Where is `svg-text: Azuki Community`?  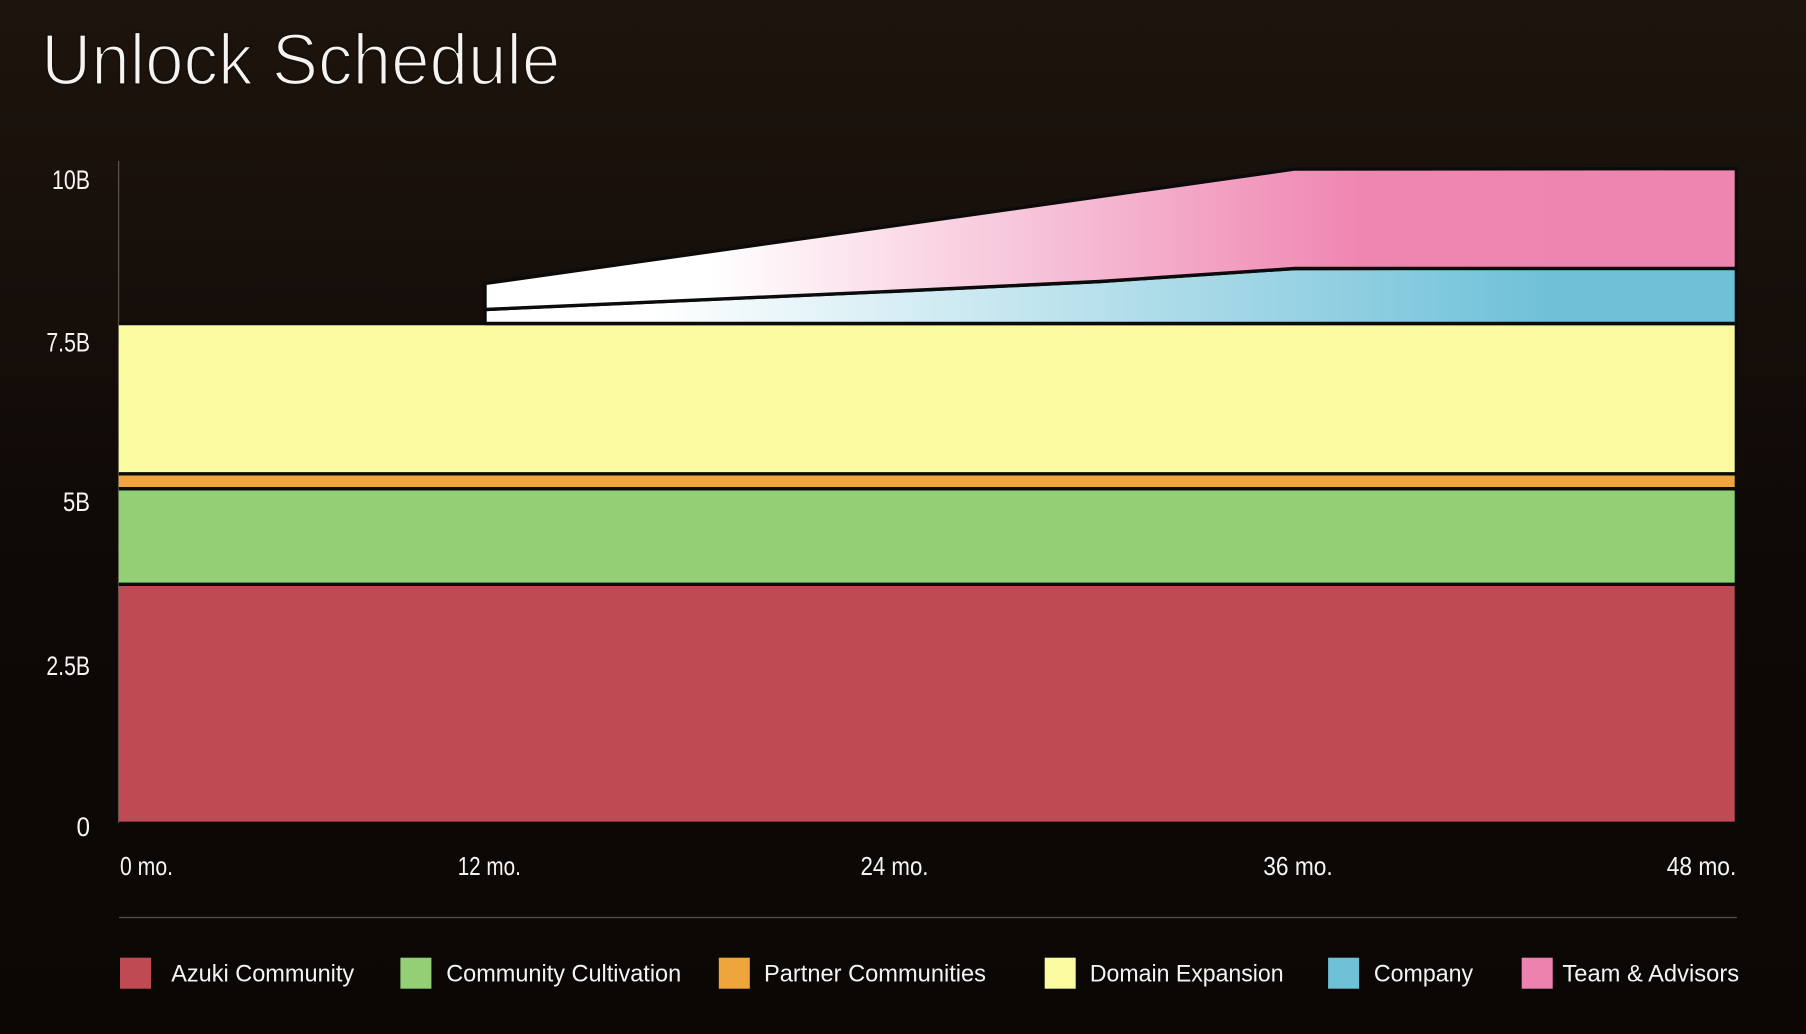
svg-text: Azuki Community is located at coordinates (263, 974).